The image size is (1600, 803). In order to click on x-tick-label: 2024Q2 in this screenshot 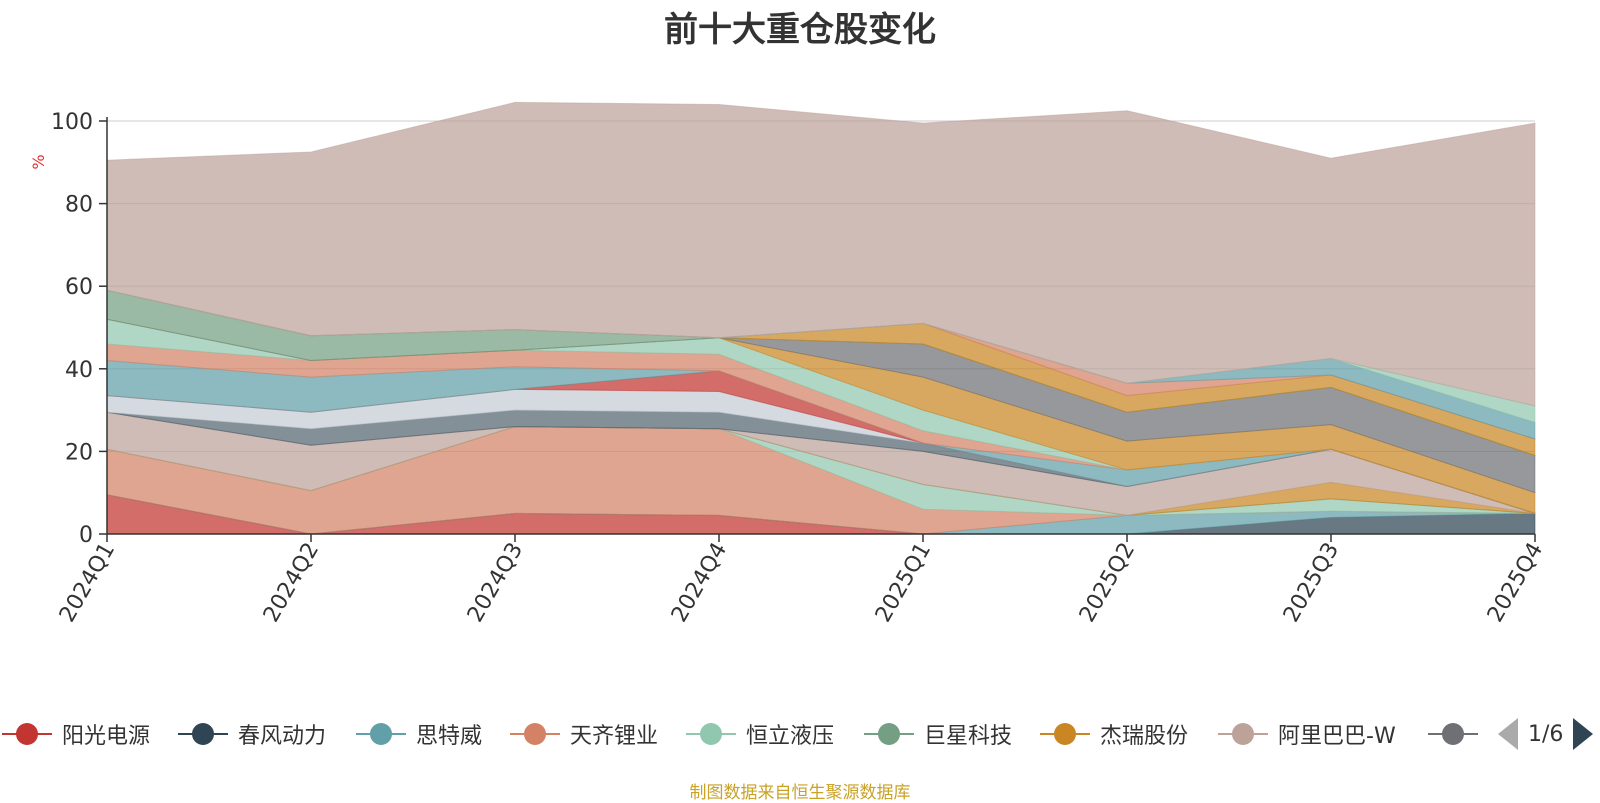, I will do `click(291, 583)`.